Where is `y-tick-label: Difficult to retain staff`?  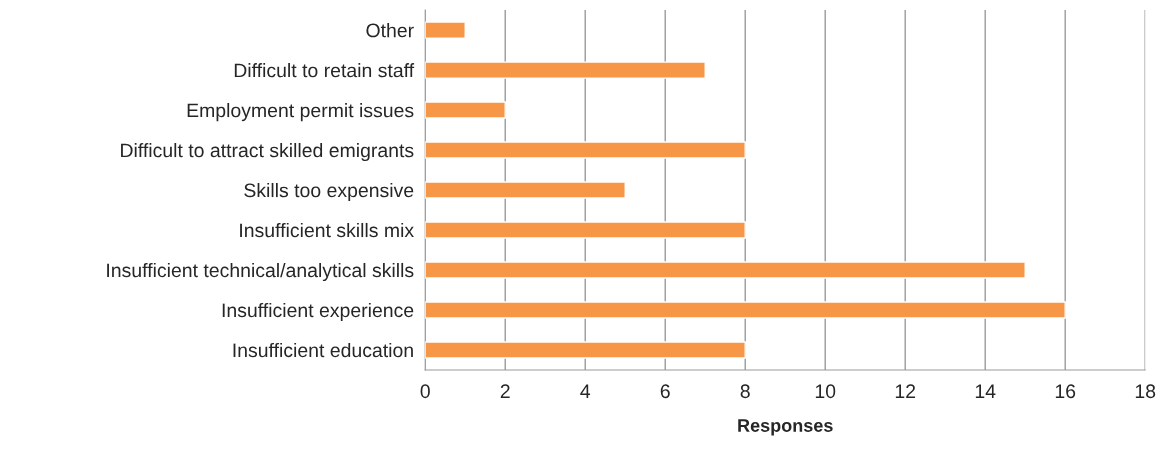 y-tick-label: Difficult to retain staff is located at coordinates (324, 70).